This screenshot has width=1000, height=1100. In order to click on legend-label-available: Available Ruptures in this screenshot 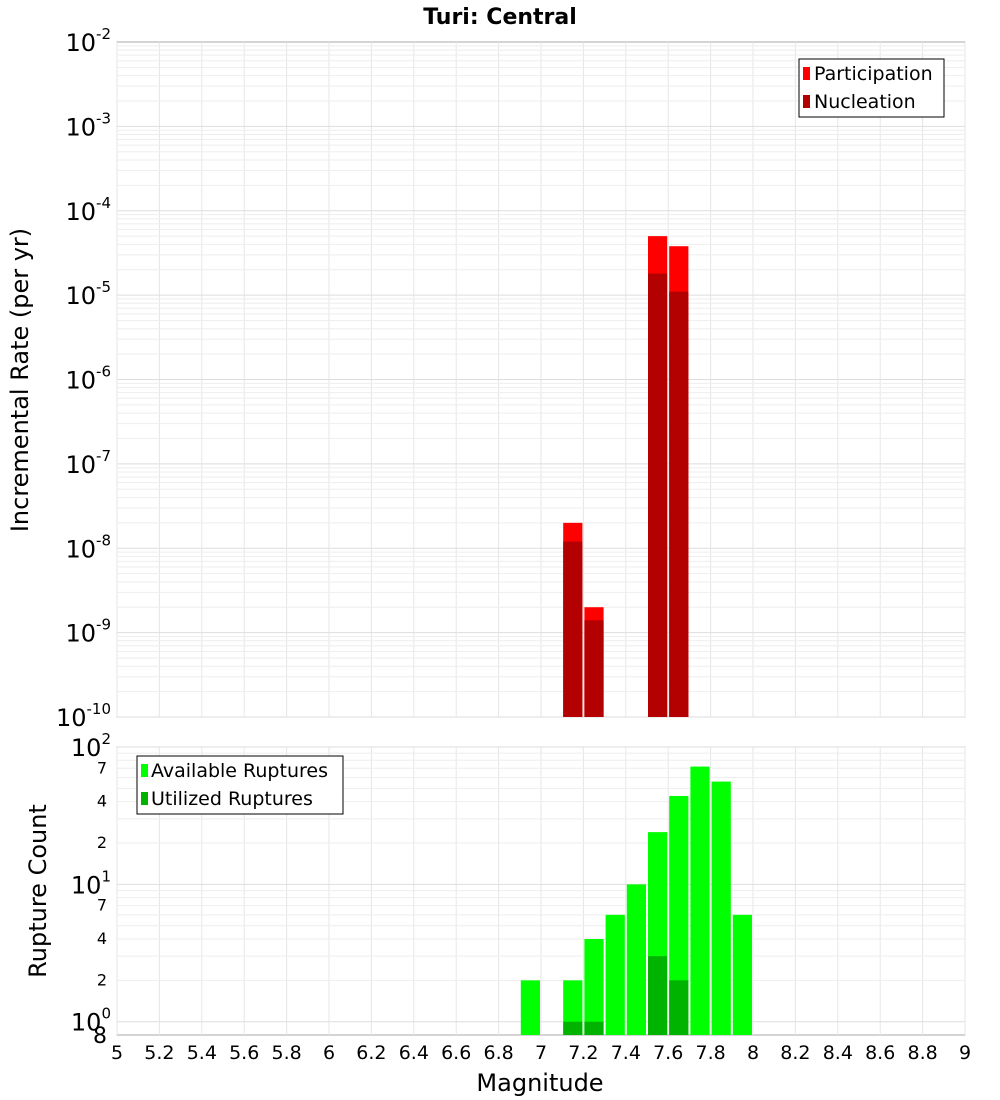, I will do `click(239, 771)`.